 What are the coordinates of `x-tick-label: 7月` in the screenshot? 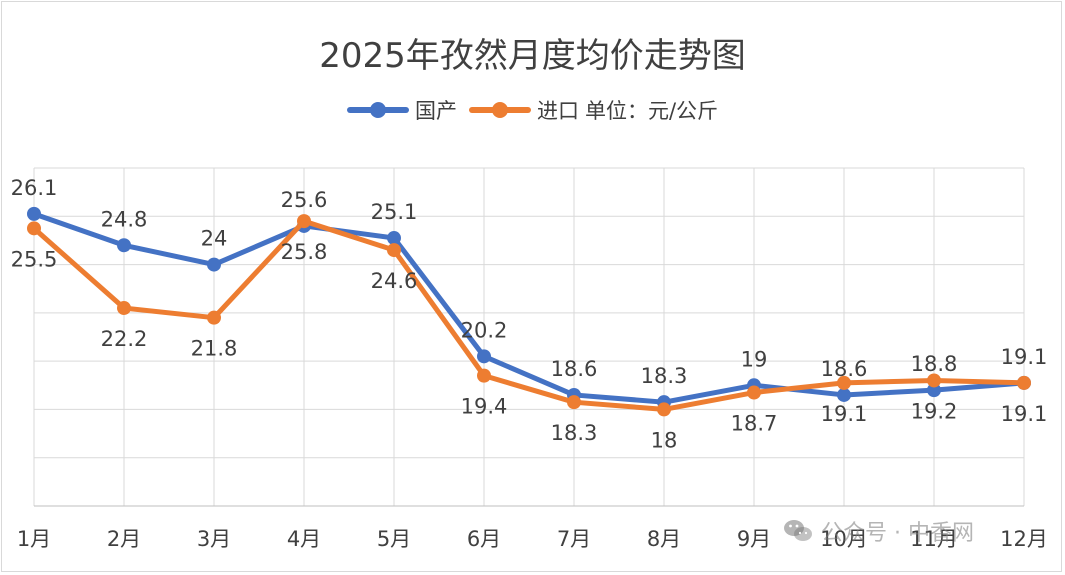 It's located at (574, 539).